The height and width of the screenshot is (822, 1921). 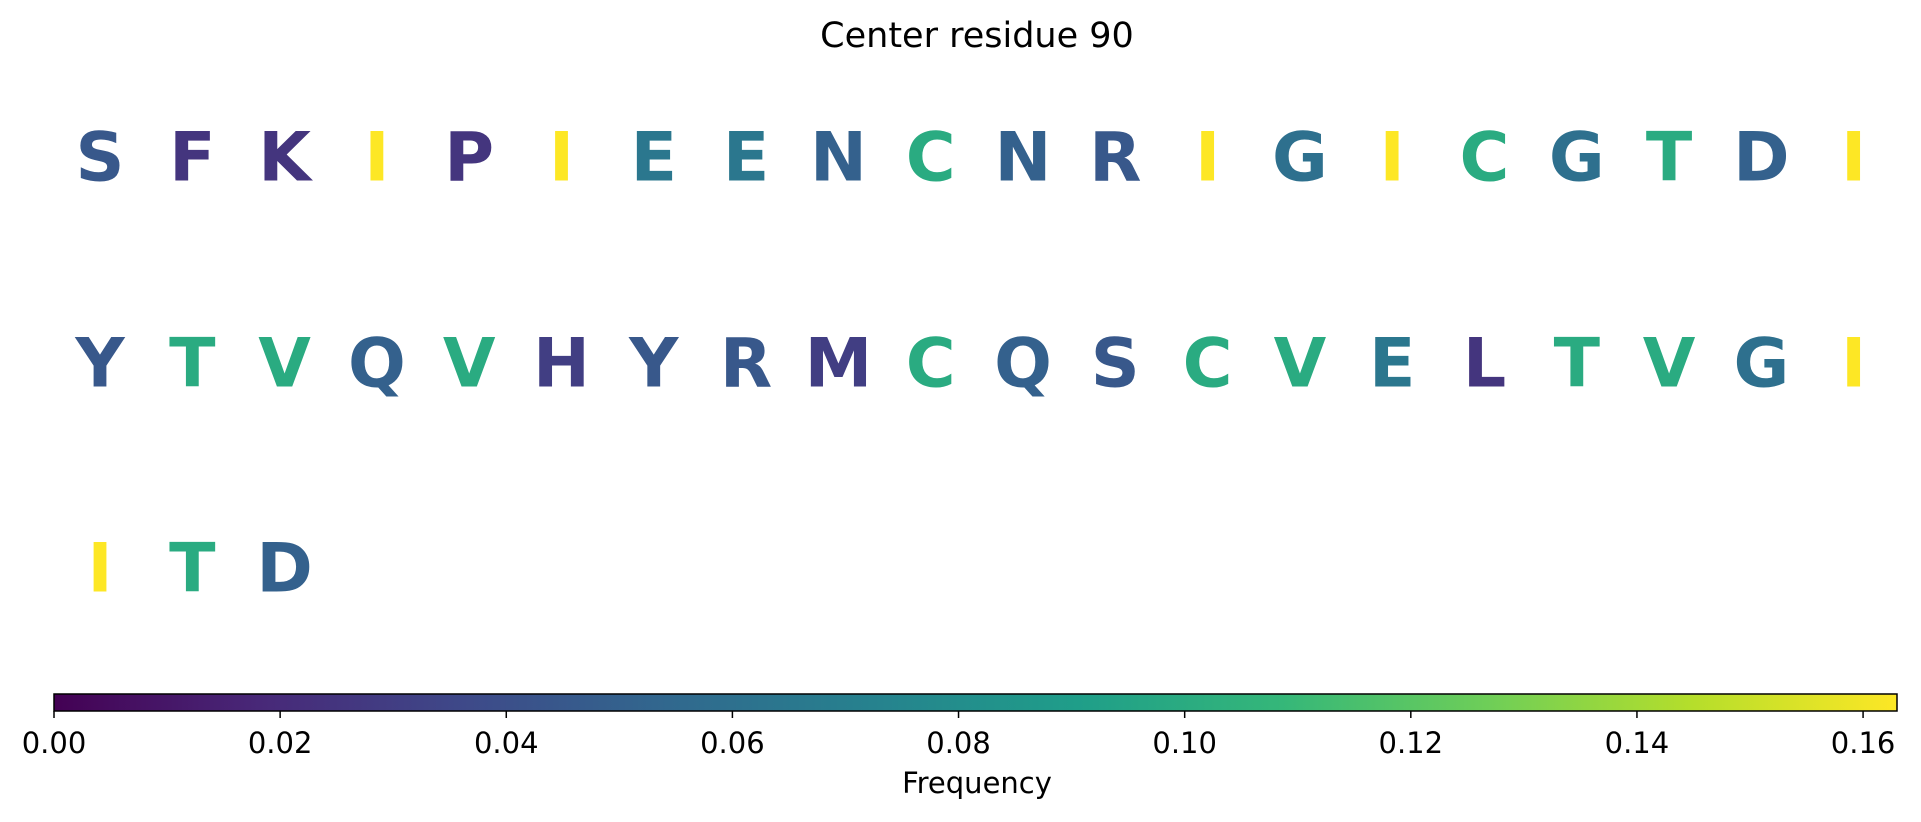 What do you see at coordinates (1484, 364) in the screenshot?
I see `residue-letter: L` at bounding box center [1484, 364].